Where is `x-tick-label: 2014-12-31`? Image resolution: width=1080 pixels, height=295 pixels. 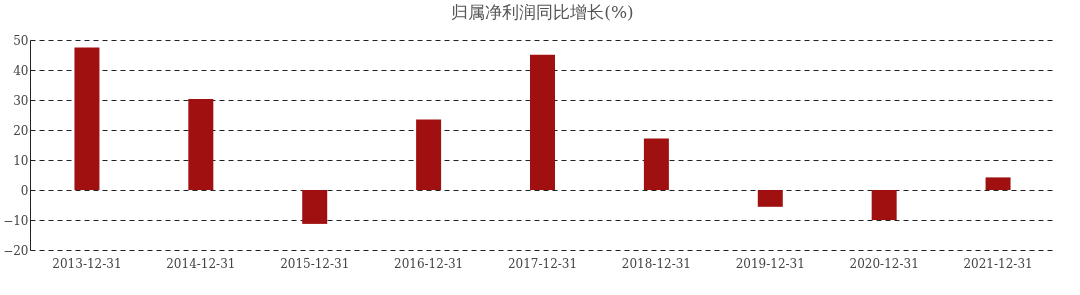 x-tick-label: 2014-12-31 is located at coordinates (201, 263).